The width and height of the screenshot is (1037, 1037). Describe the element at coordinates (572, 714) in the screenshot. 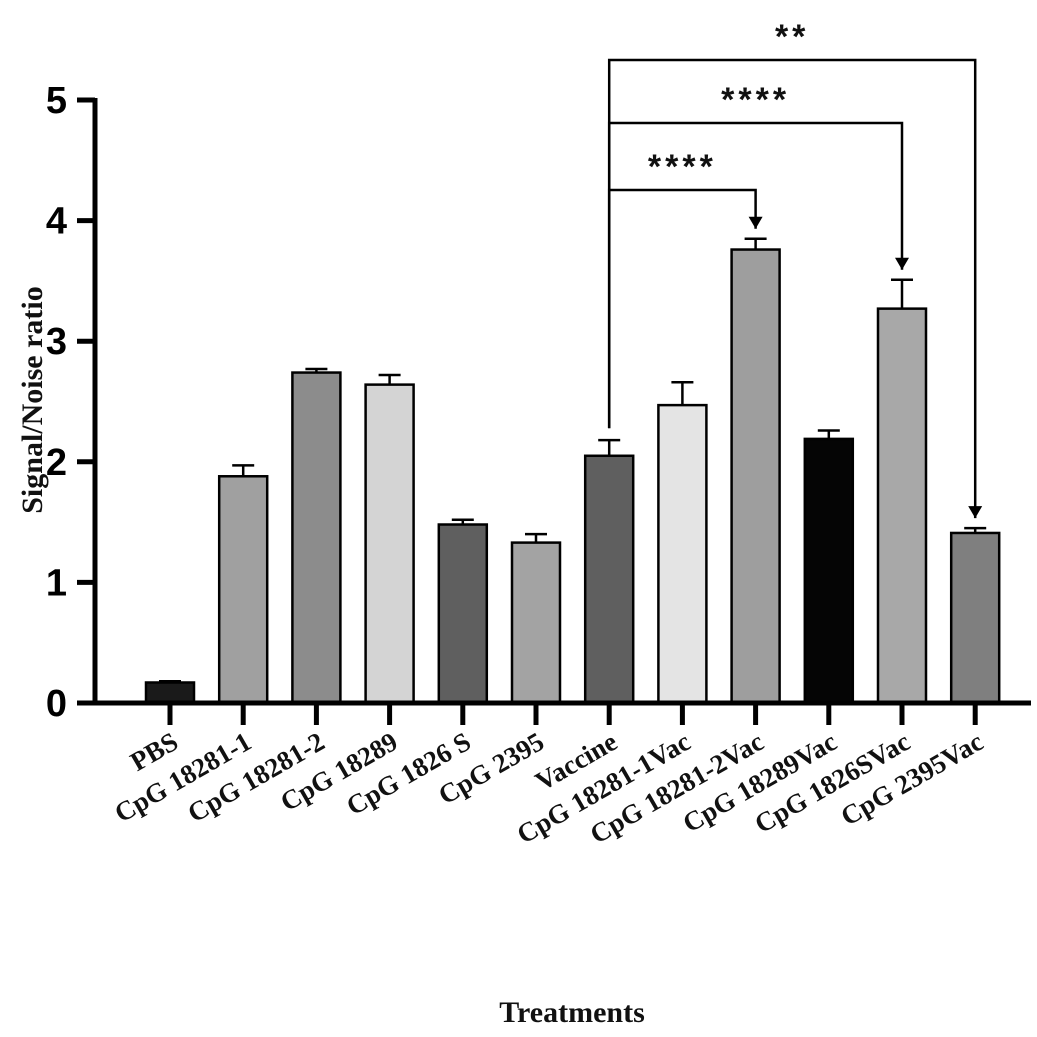

I see `x-axis-ticks` at that location.